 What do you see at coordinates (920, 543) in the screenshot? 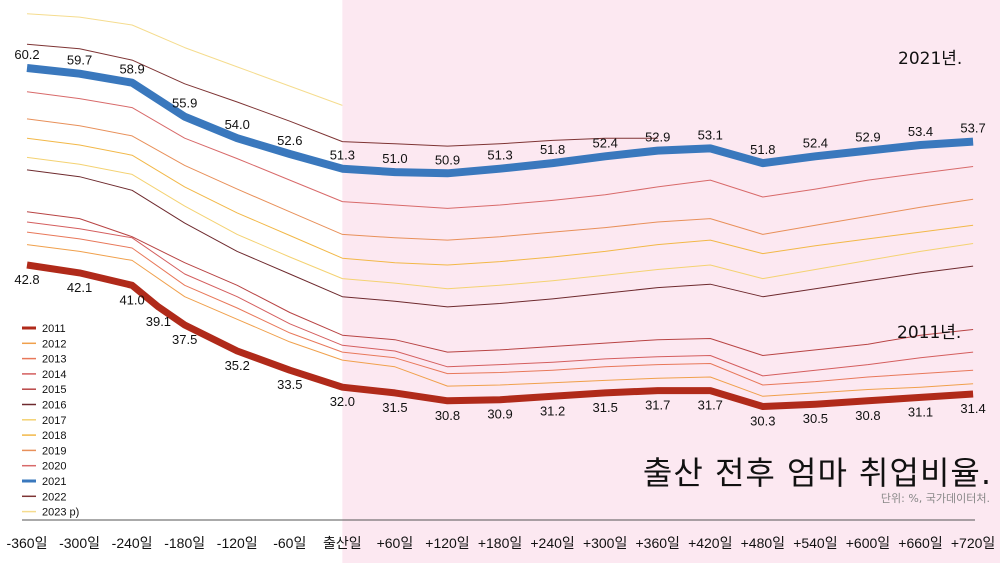
I see `x-tick-label: +660일` at bounding box center [920, 543].